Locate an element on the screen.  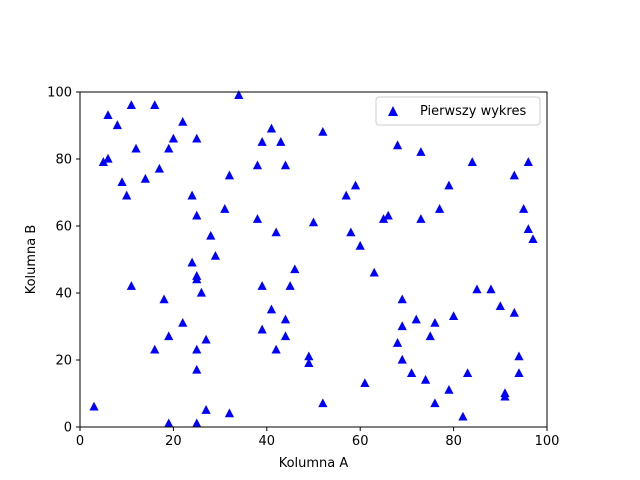
legend-marker-triangle is located at coordinates (393, 111).